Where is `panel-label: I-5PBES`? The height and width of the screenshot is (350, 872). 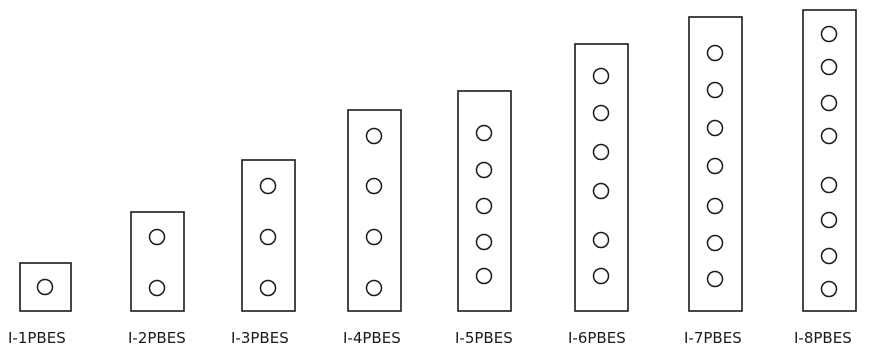 panel-label: I-5PBES is located at coordinates (484, 338).